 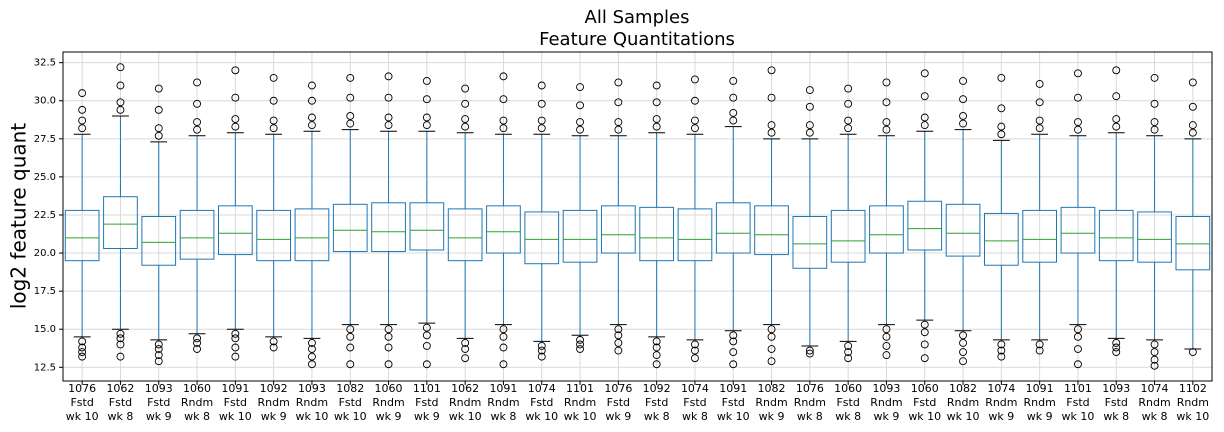 What do you see at coordinates (925, 388) in the screenshot?
I see `x-tick-label: 1060` at bounding box center [925, 388].